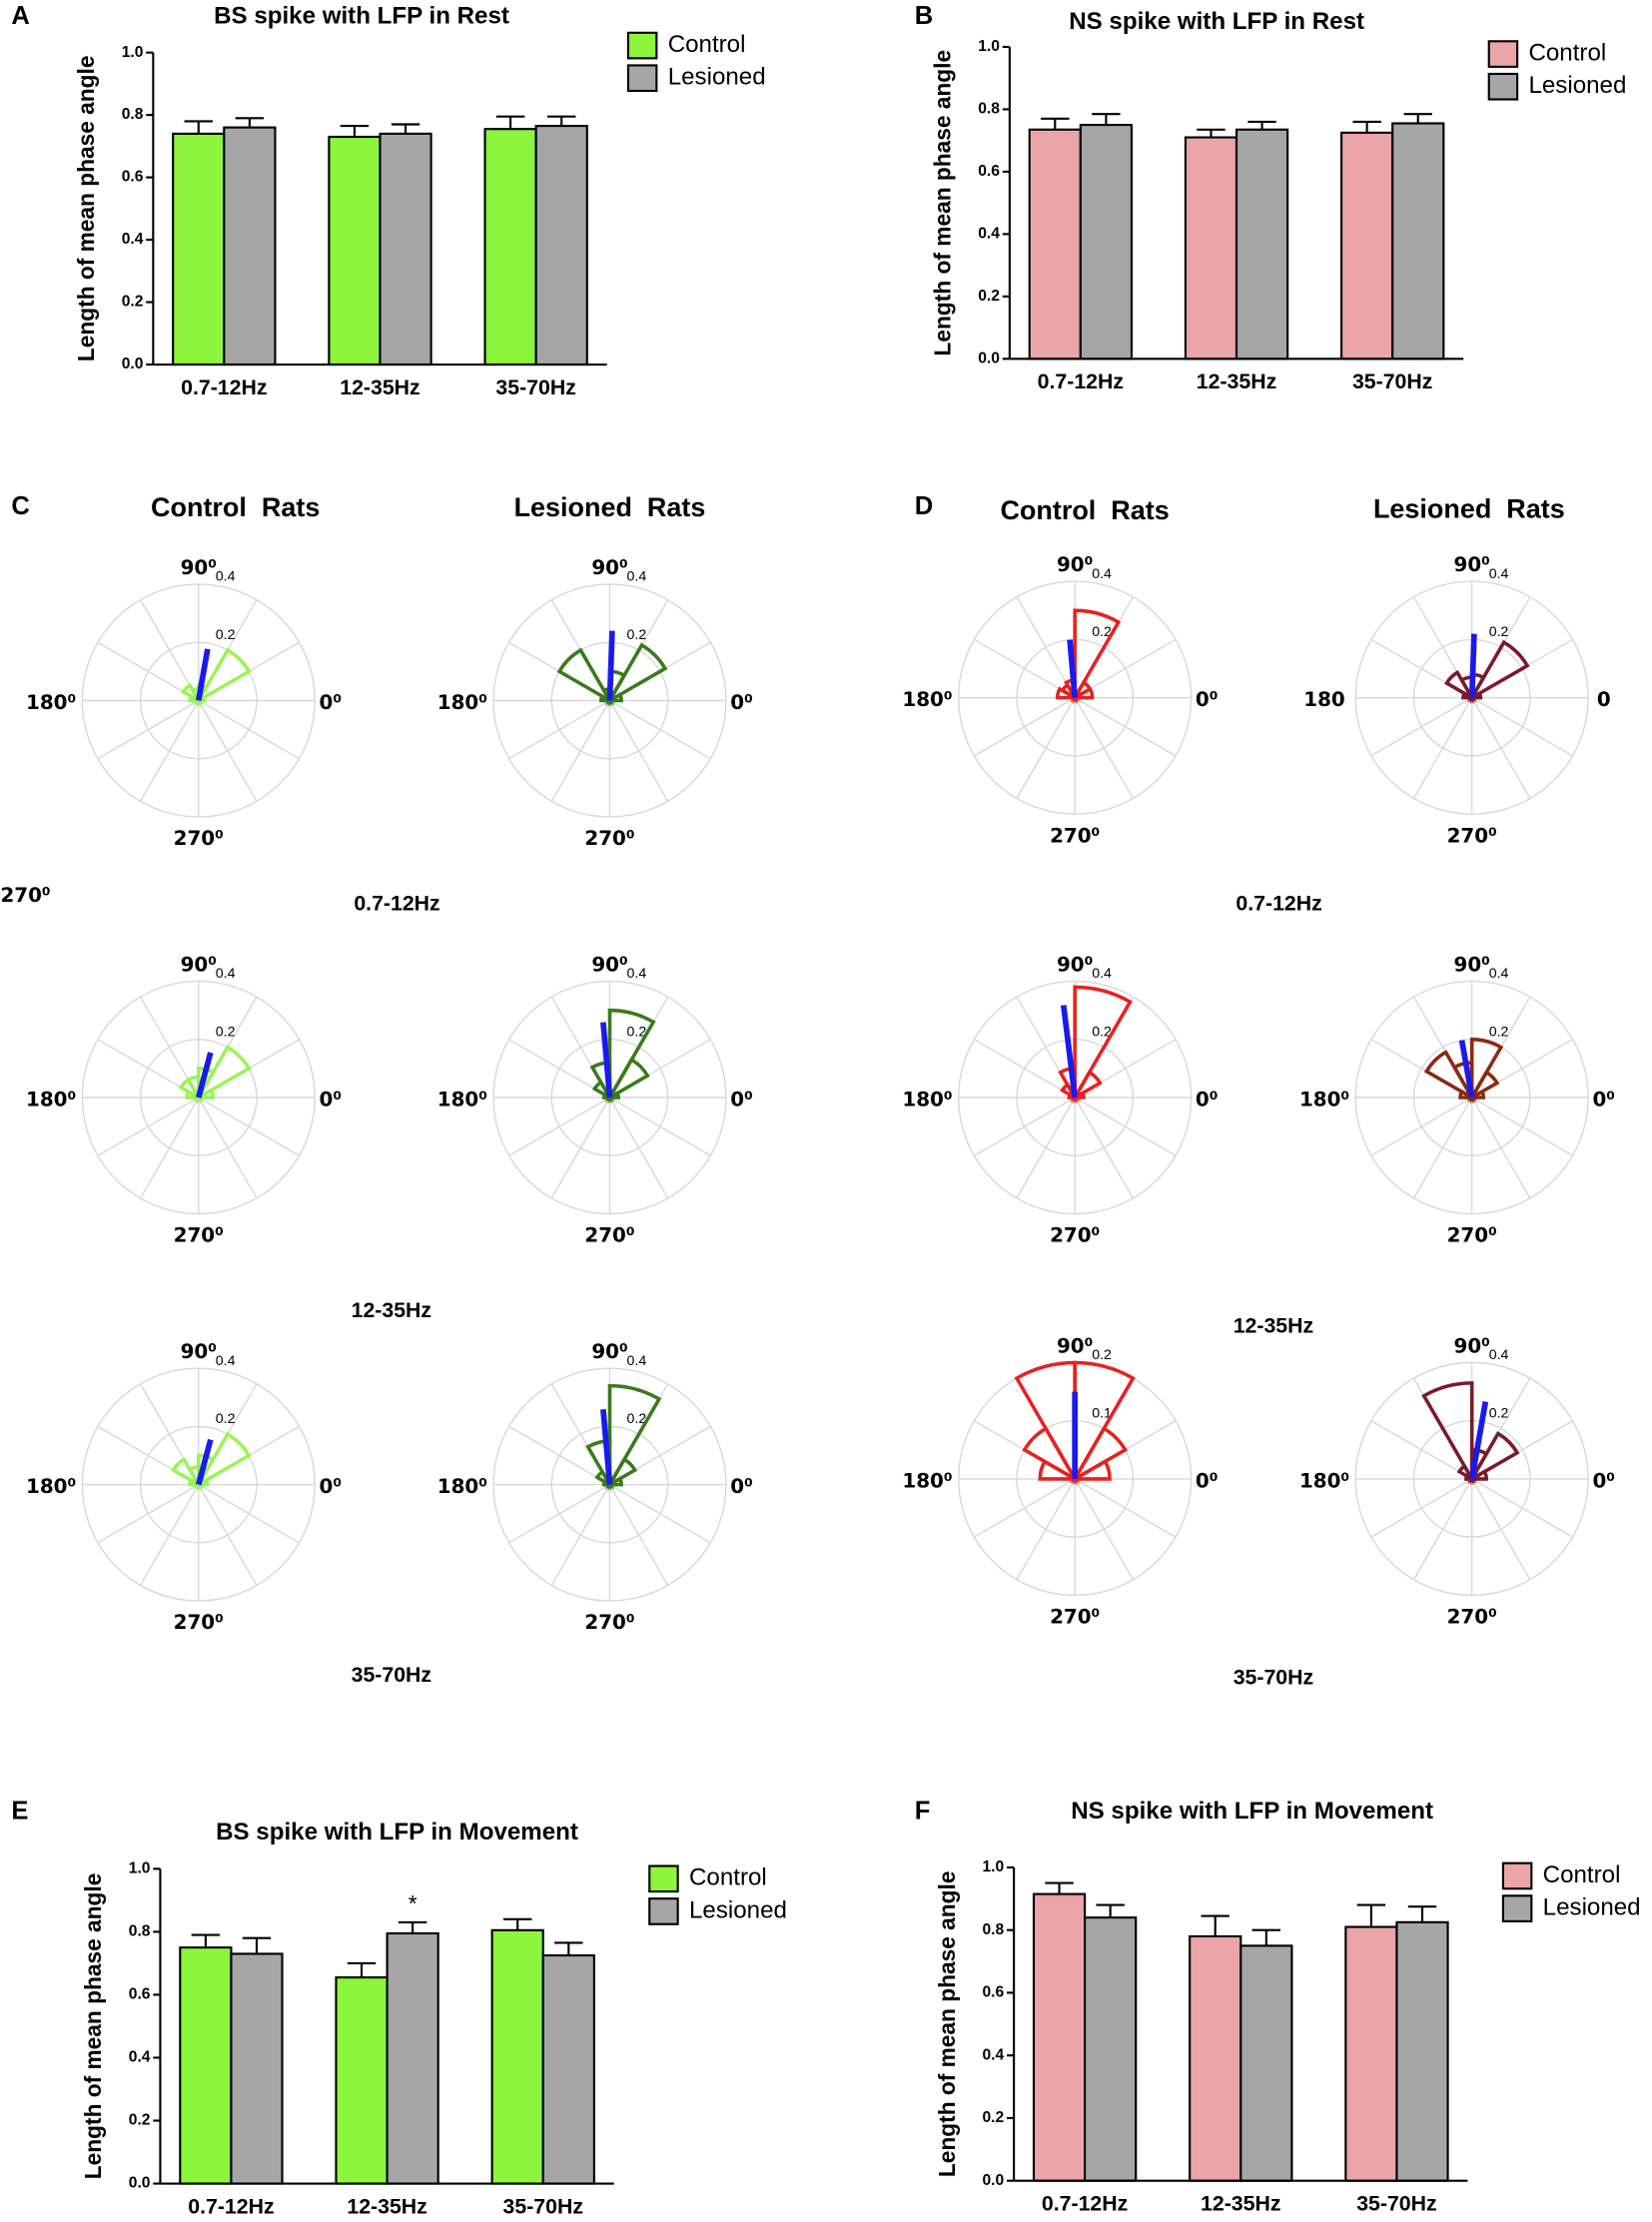 The image size is (1652, 2222). Describe the element at coordinates (1604, 700) in the screenshot. I see `angle-label: 0` at that location.